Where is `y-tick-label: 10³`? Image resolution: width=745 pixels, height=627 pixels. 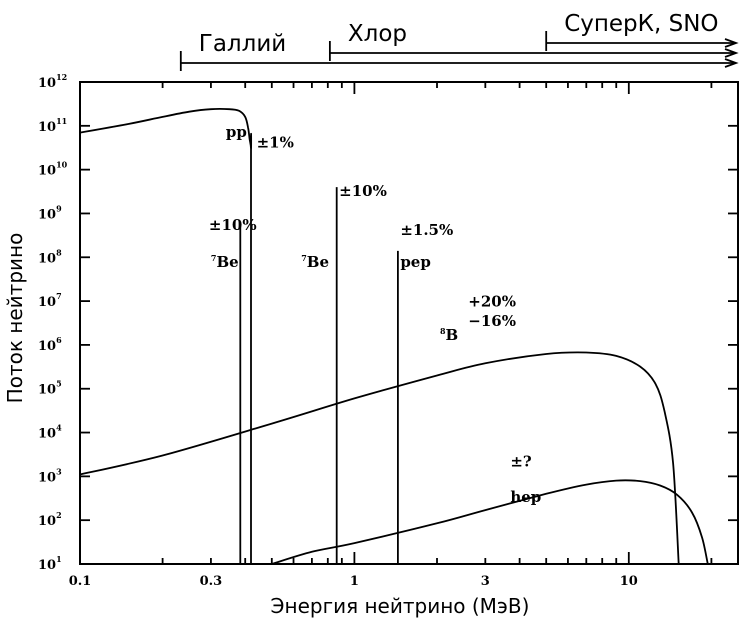 y-tick-label: 10³ is located at coordinates (50, 475).